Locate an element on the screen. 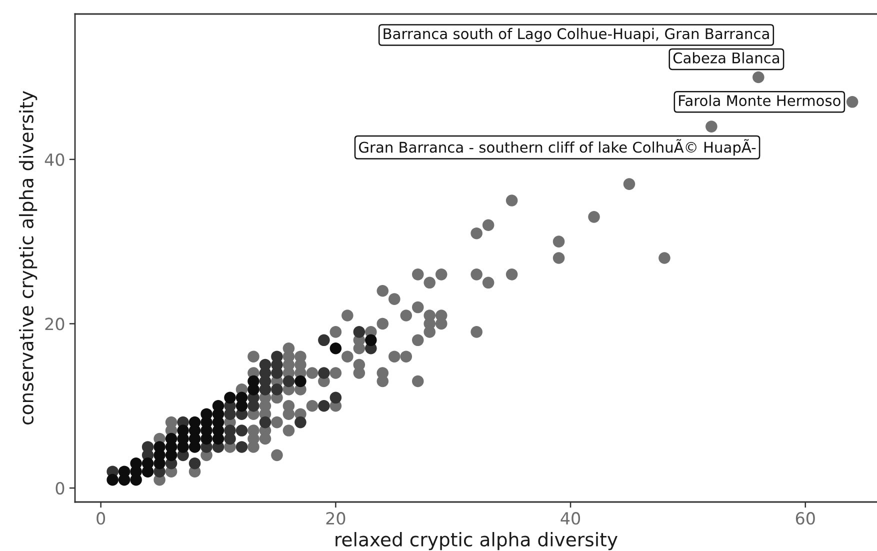 Image resolution: width=877 pixels, height=551 pixels. annotation: Farola Monte Hermoso is located at coordinates (759, 100).